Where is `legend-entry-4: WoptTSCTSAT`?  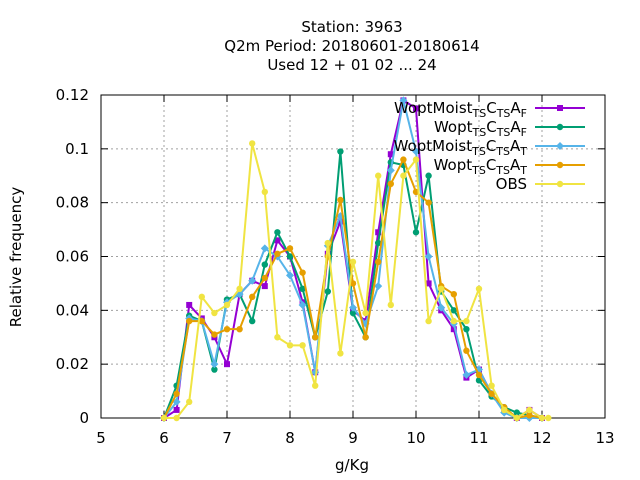 legend-entry-4: WoptTSCTSAT is located at coordinates (509, 166).